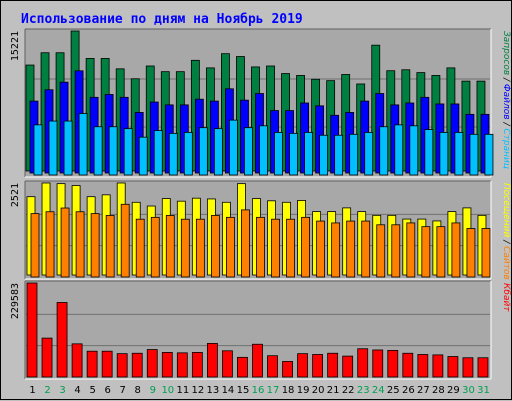 The width and height of the screenshot is (512, 401). I want to click on day-label-11: 11, so click(182, 390).